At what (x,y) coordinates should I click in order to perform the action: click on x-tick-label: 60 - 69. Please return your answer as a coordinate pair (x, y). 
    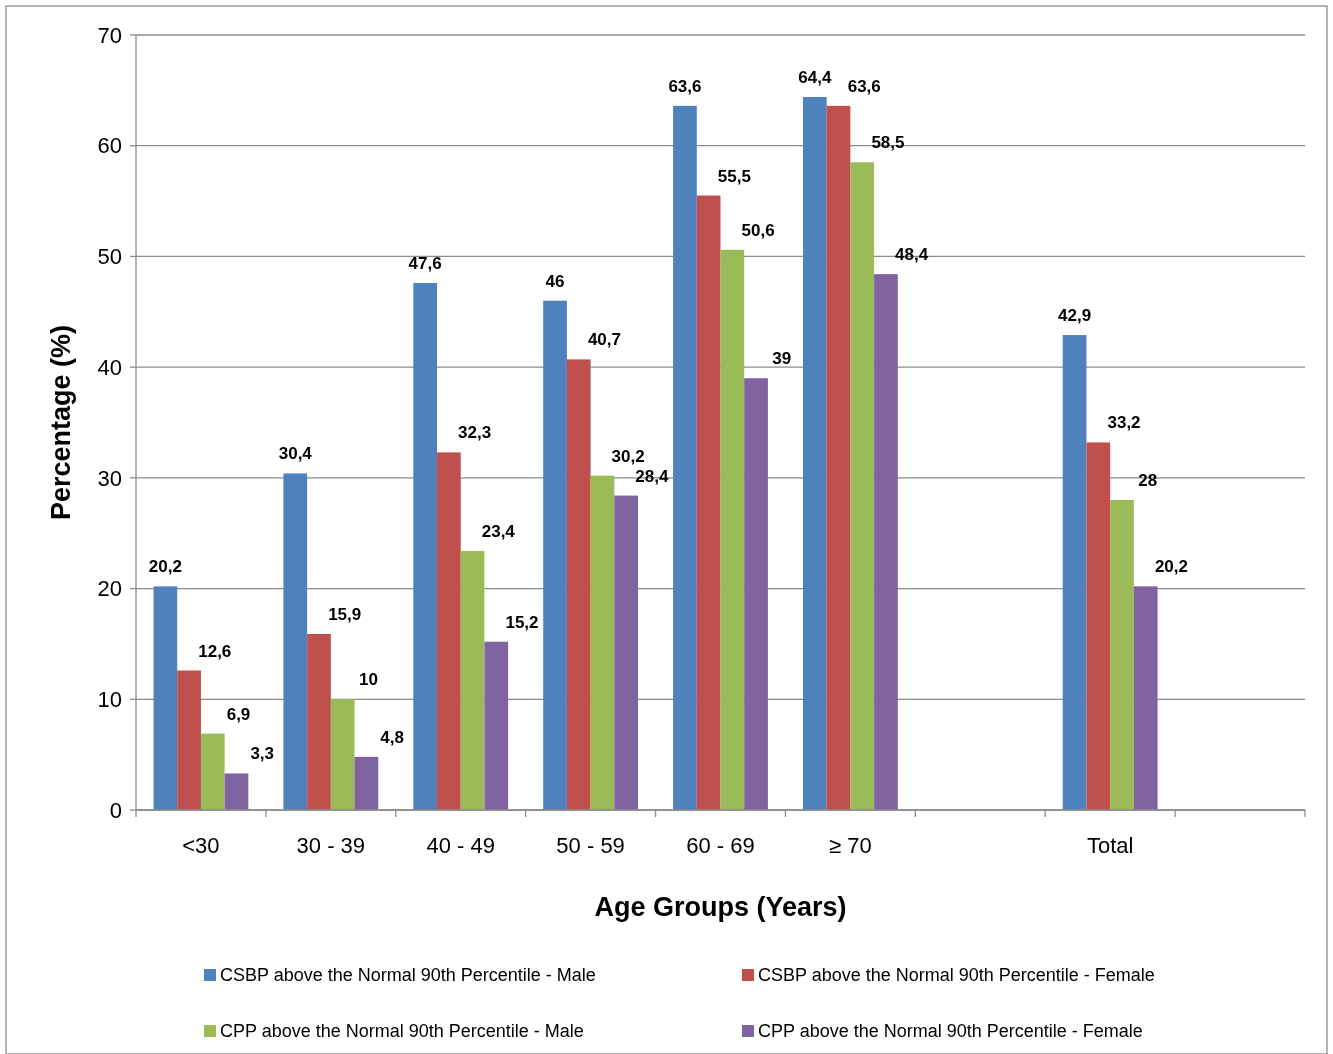
    Looking at the image, I should click on (720, 845).